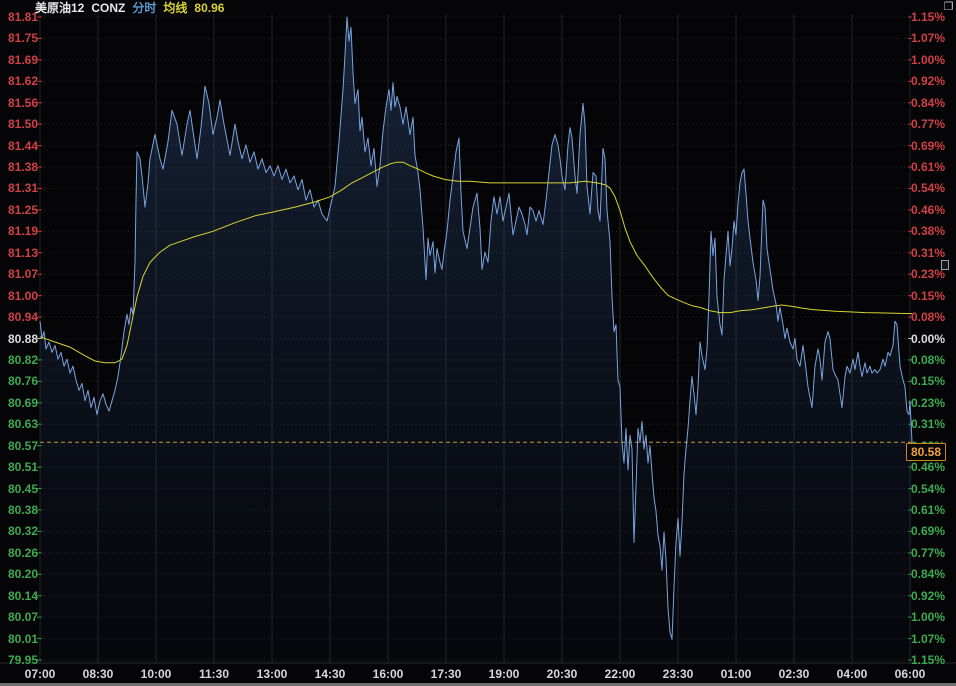 The width and height of the screenshot is (956, 686). Describe the element at coordinates (928, 338) in the screenshot. I see `percent-axis-label: 0.00%` at that location.